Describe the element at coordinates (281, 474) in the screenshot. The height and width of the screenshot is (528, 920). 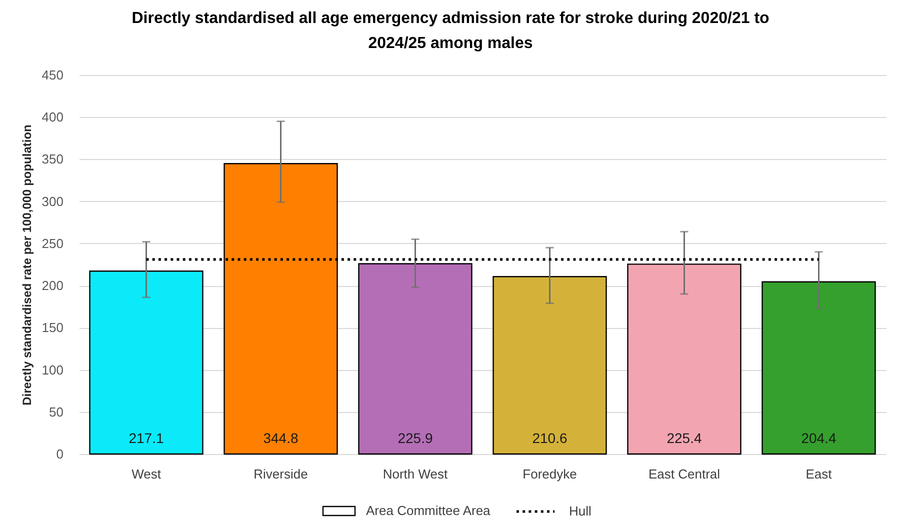
I see `x-tick-label: Riverside` at that location.